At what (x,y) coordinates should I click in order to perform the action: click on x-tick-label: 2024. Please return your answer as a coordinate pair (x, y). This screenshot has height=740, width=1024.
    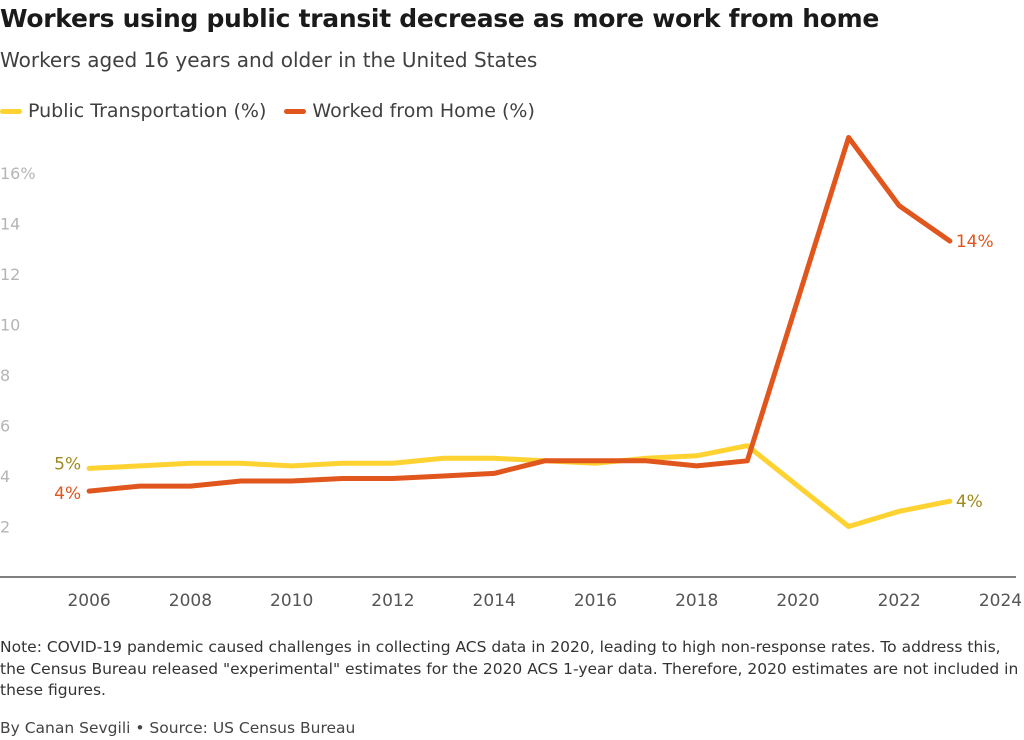
    Looking at the image, I should click on (1000, 601).